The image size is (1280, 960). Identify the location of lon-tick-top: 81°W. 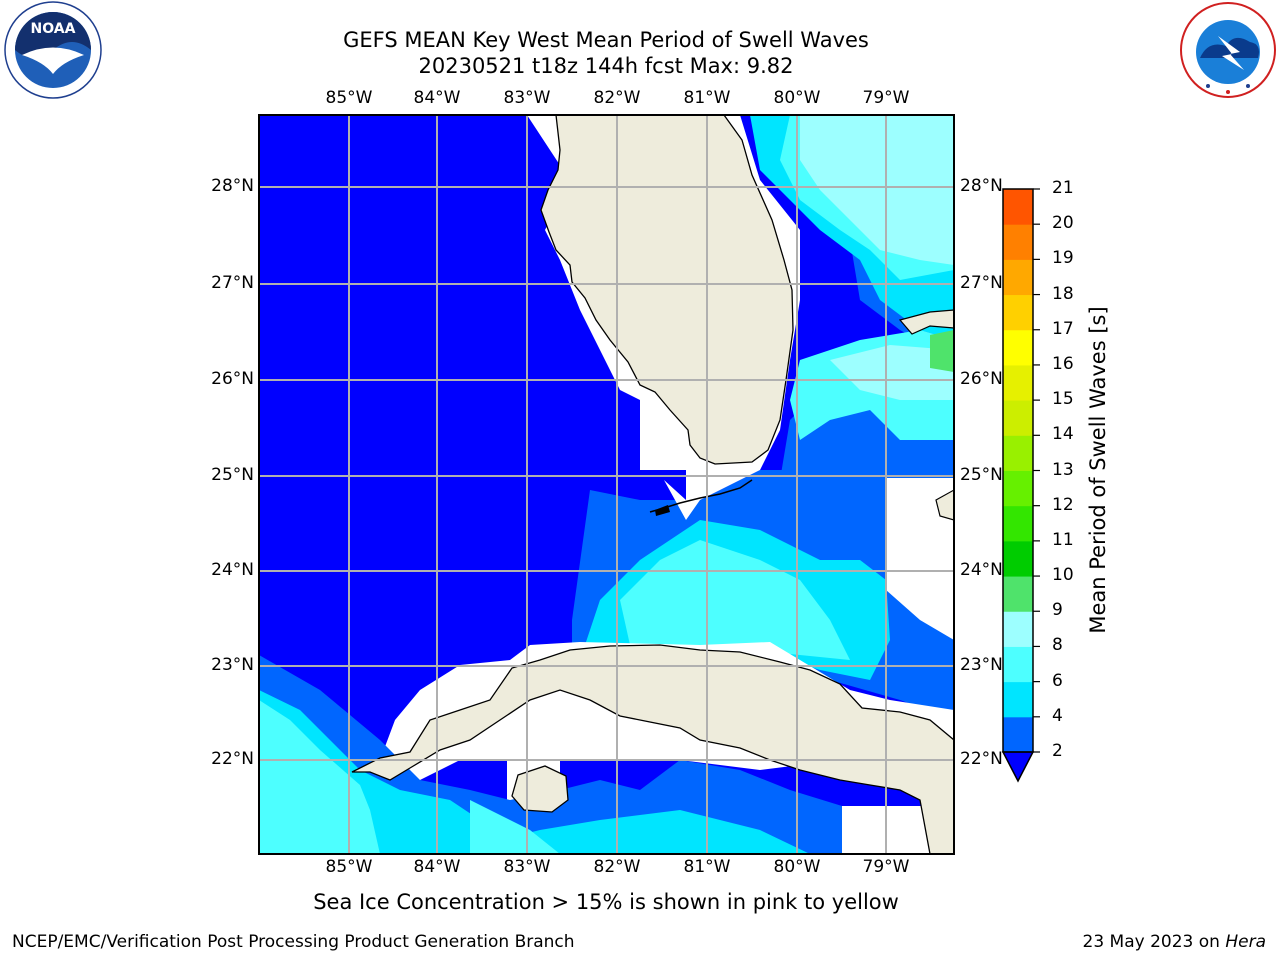
(707, 98).